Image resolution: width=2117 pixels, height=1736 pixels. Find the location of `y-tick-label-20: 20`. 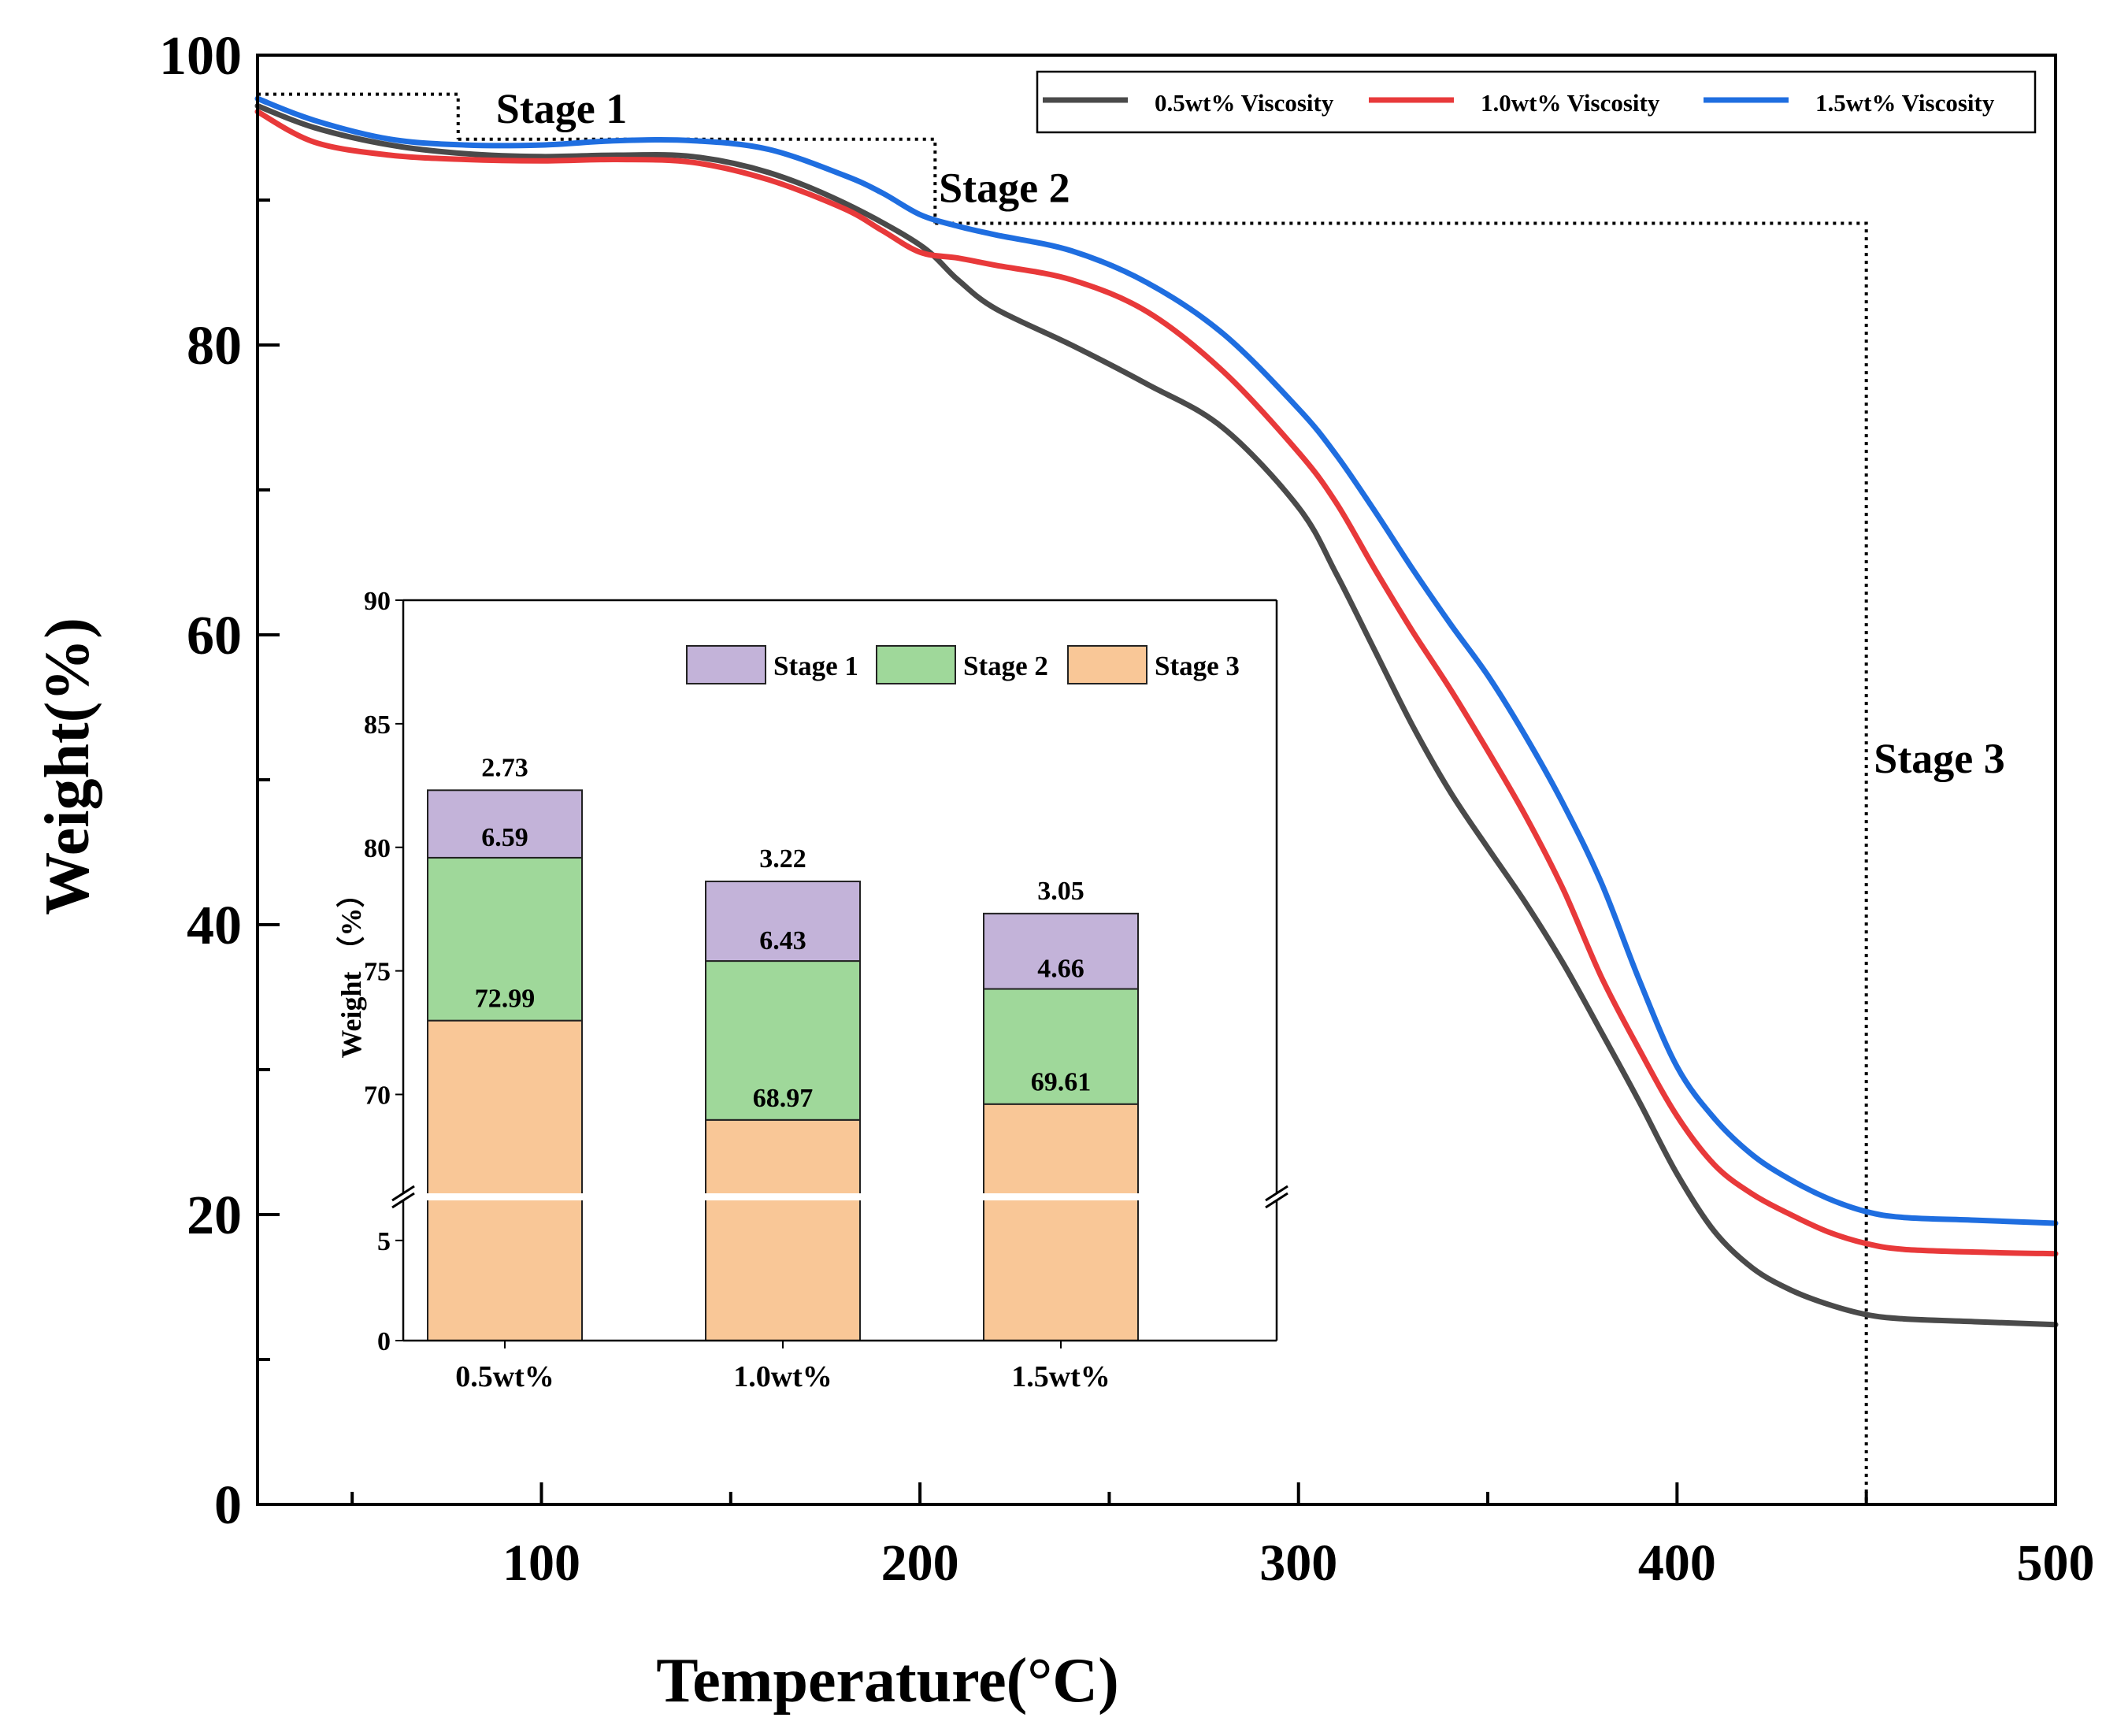

y-tick-label-20: 20 is located at coordinates (214, 1215).